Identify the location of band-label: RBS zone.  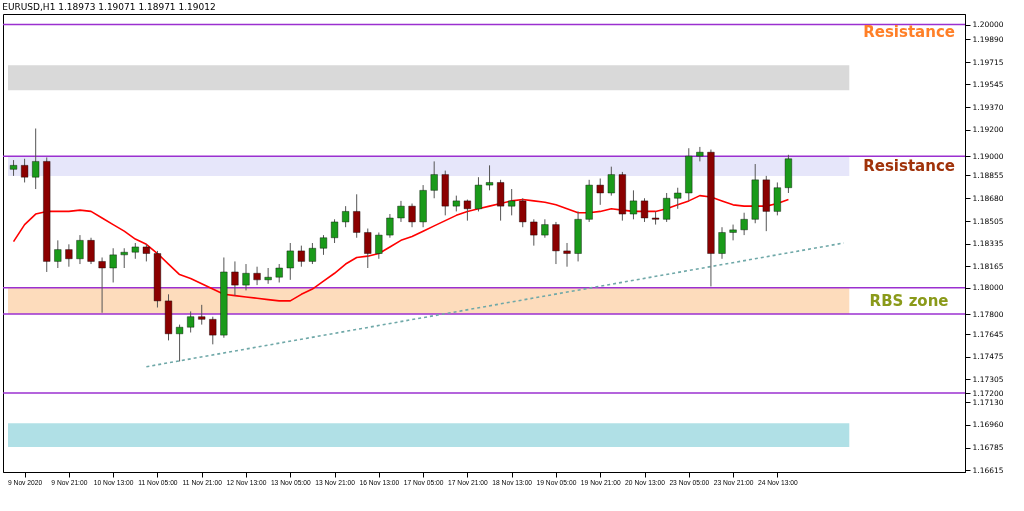
(909, 300).